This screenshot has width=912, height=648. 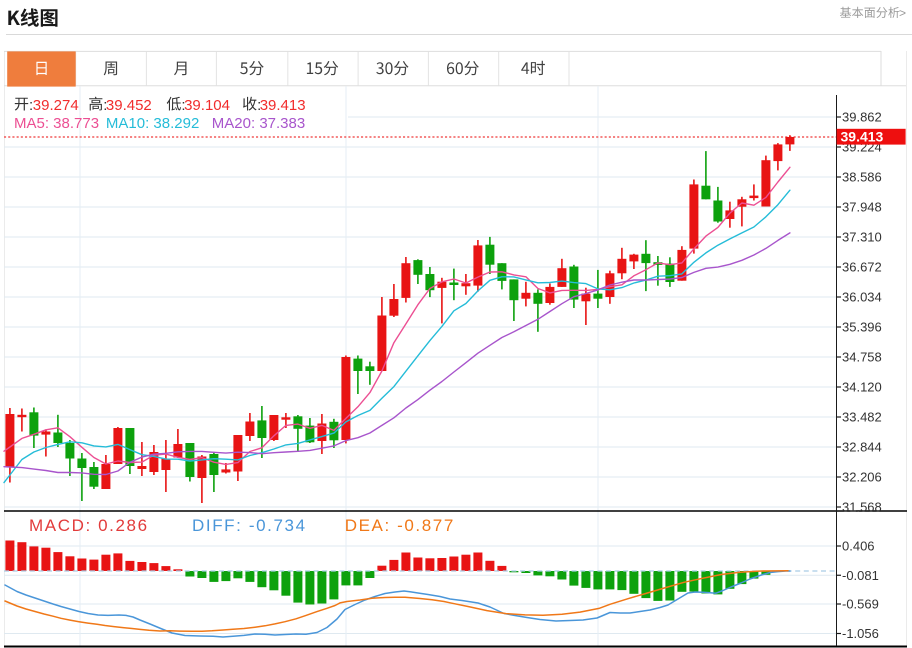 I want to click on svg-text: 33.482, so click(x=862, y=417).